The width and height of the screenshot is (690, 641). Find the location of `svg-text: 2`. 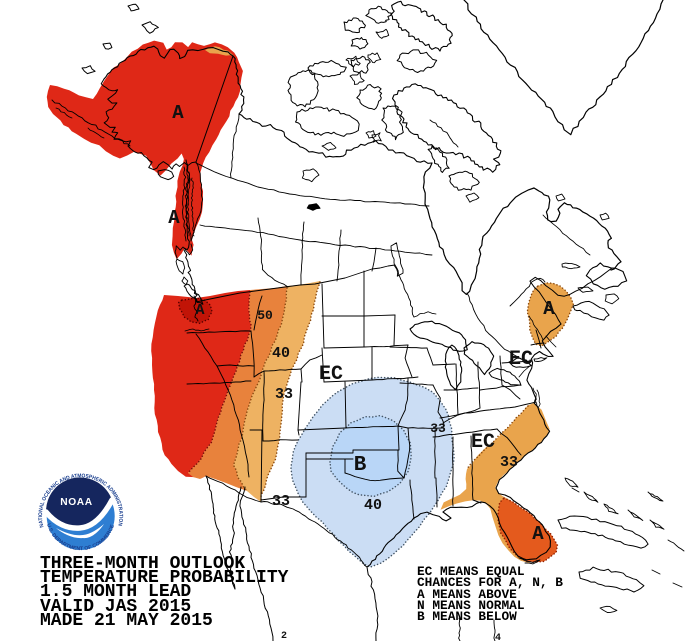

svg-text: 2 is located at coordinates (284, 636).